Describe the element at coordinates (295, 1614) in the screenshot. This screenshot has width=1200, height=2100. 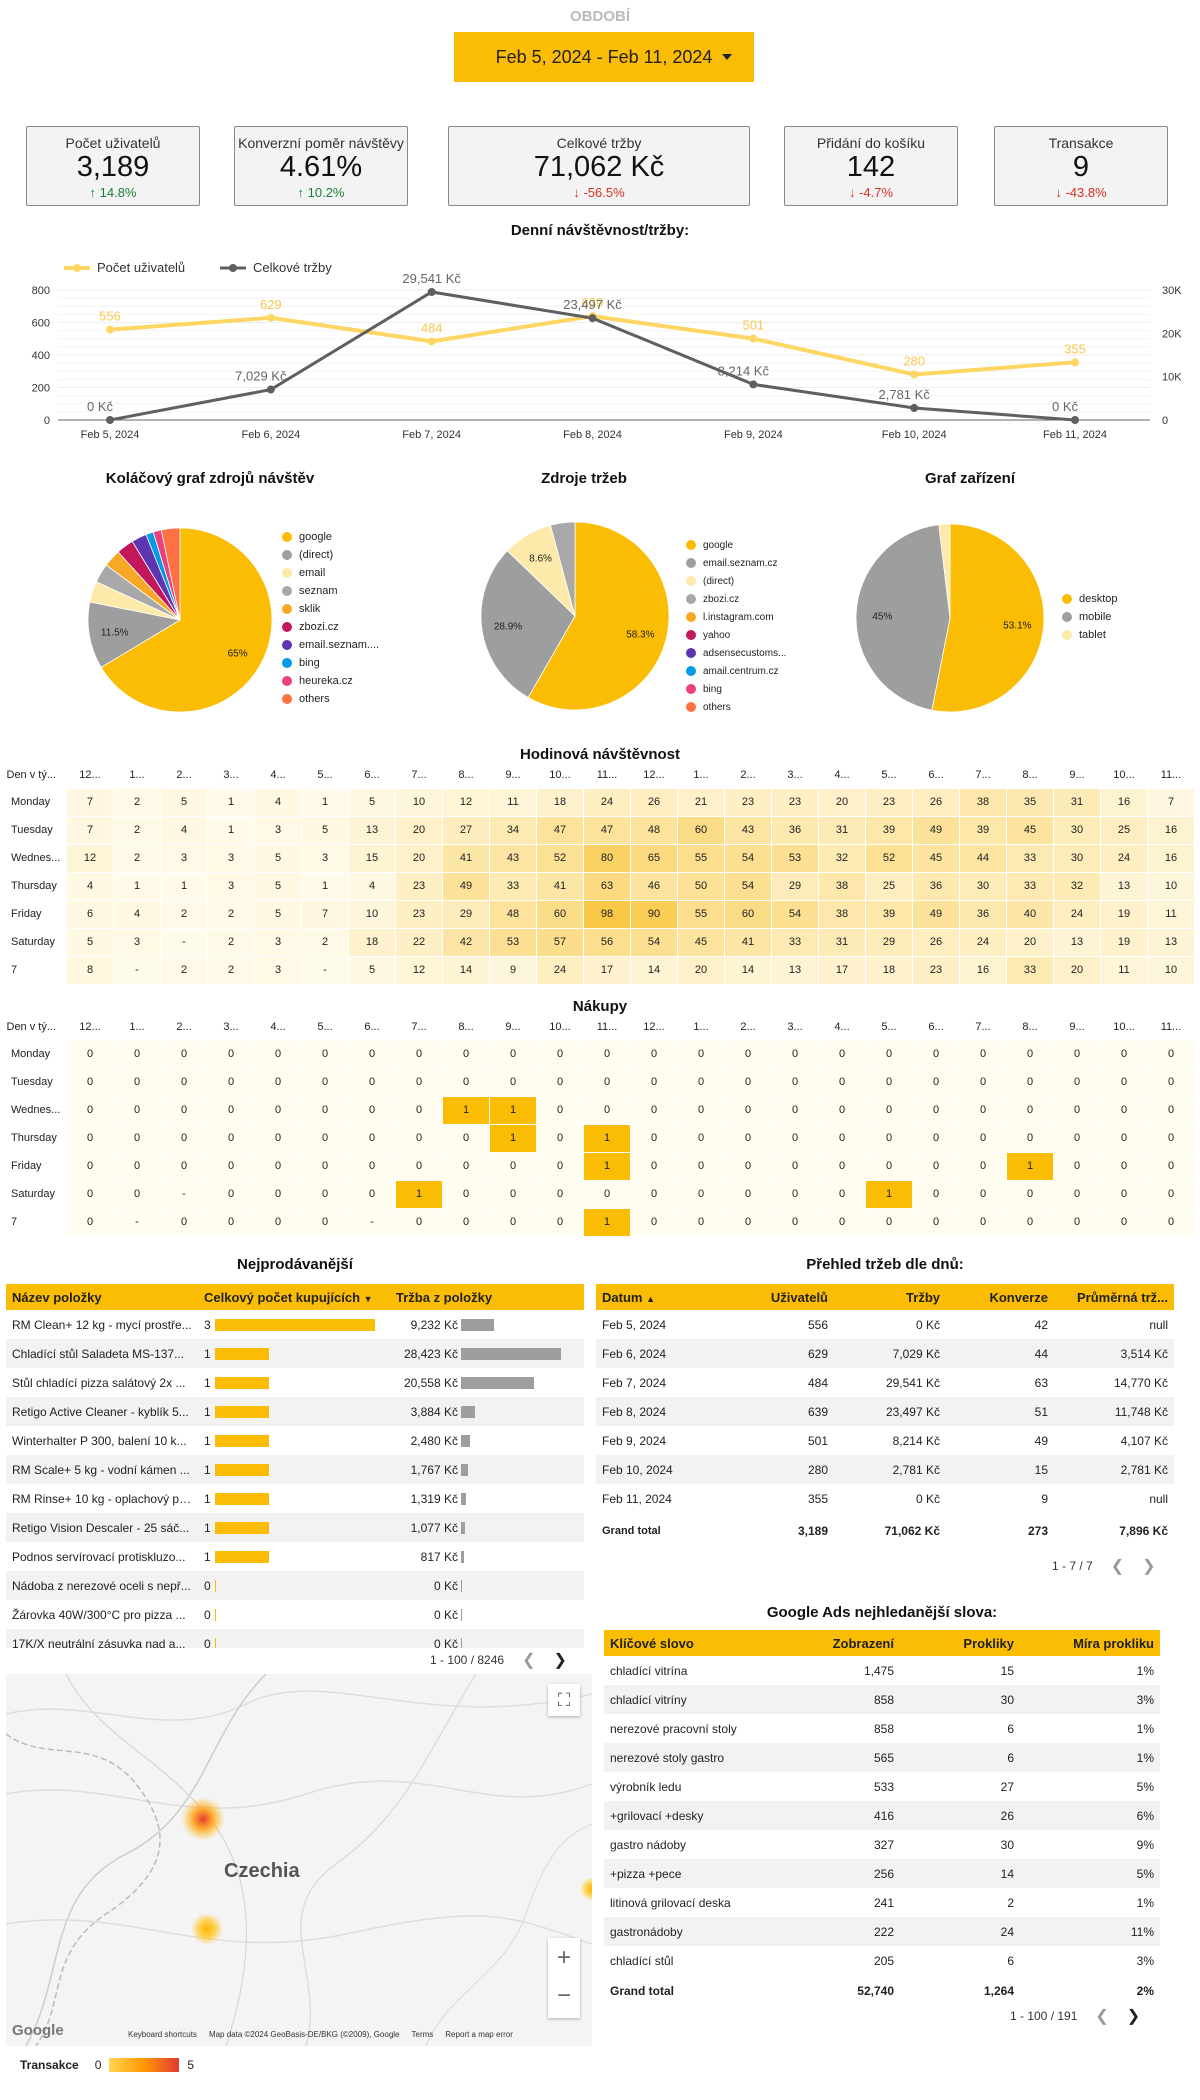
I see `table-row: Žárovka 40W/300°C pro pizza ... 0 0 Kč` at that location.